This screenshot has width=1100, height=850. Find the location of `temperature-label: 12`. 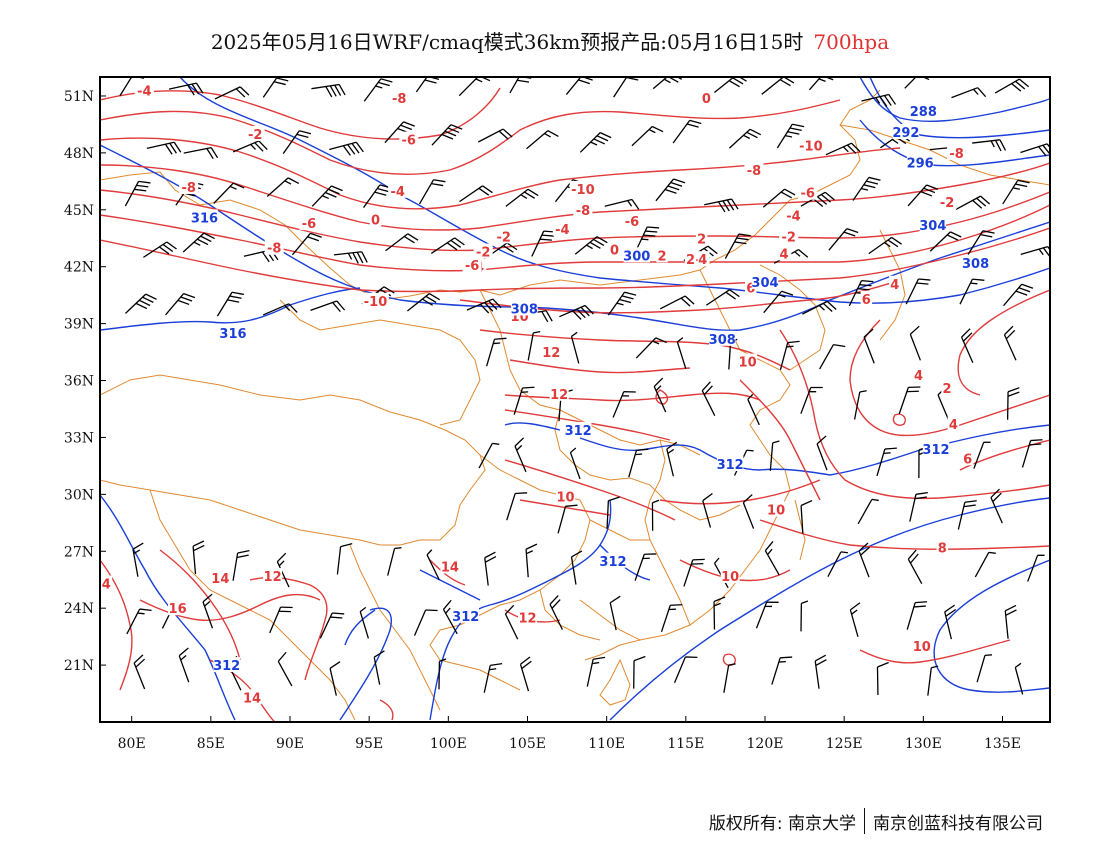

temperature-label: 12 is located at coordinates (559, 395).